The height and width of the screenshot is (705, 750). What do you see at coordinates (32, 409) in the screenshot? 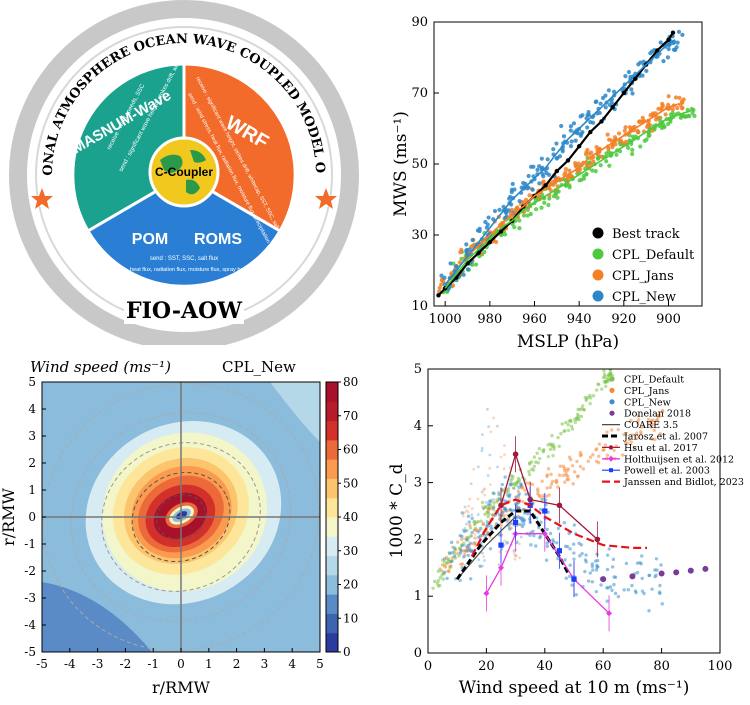
I see `c-ytick-label: 4` at bounding box center [32, 409].